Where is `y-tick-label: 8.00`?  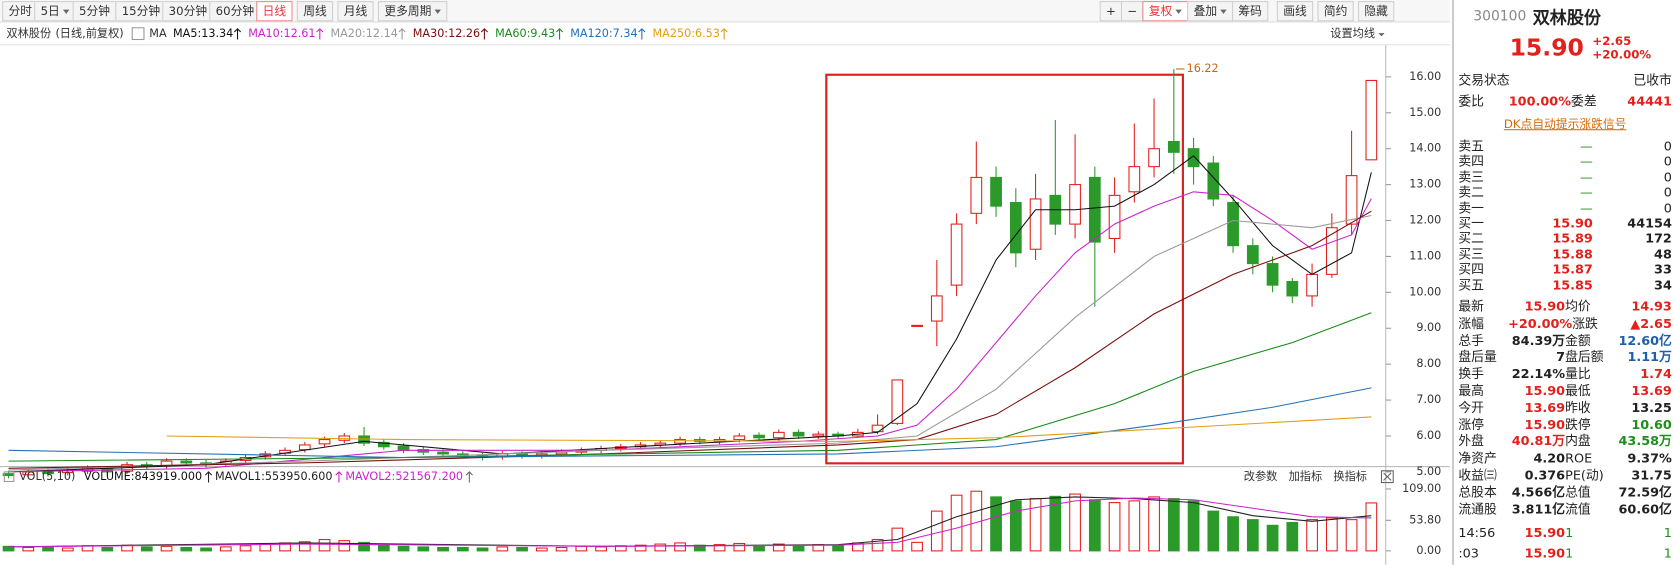
y-tick-label: 8.00 is located at coordinates (1428, 363).